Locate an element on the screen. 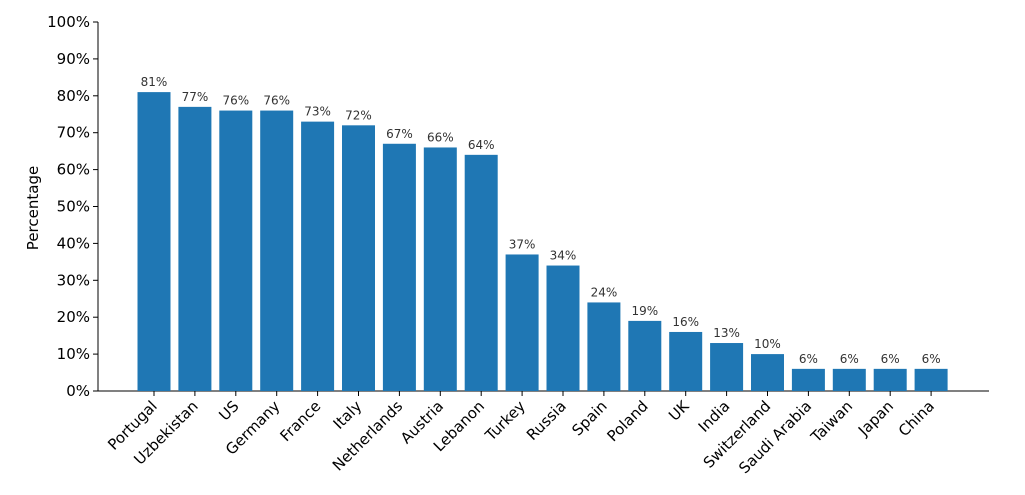  bar-value-label: 34% is located at coordinates (563, 256).